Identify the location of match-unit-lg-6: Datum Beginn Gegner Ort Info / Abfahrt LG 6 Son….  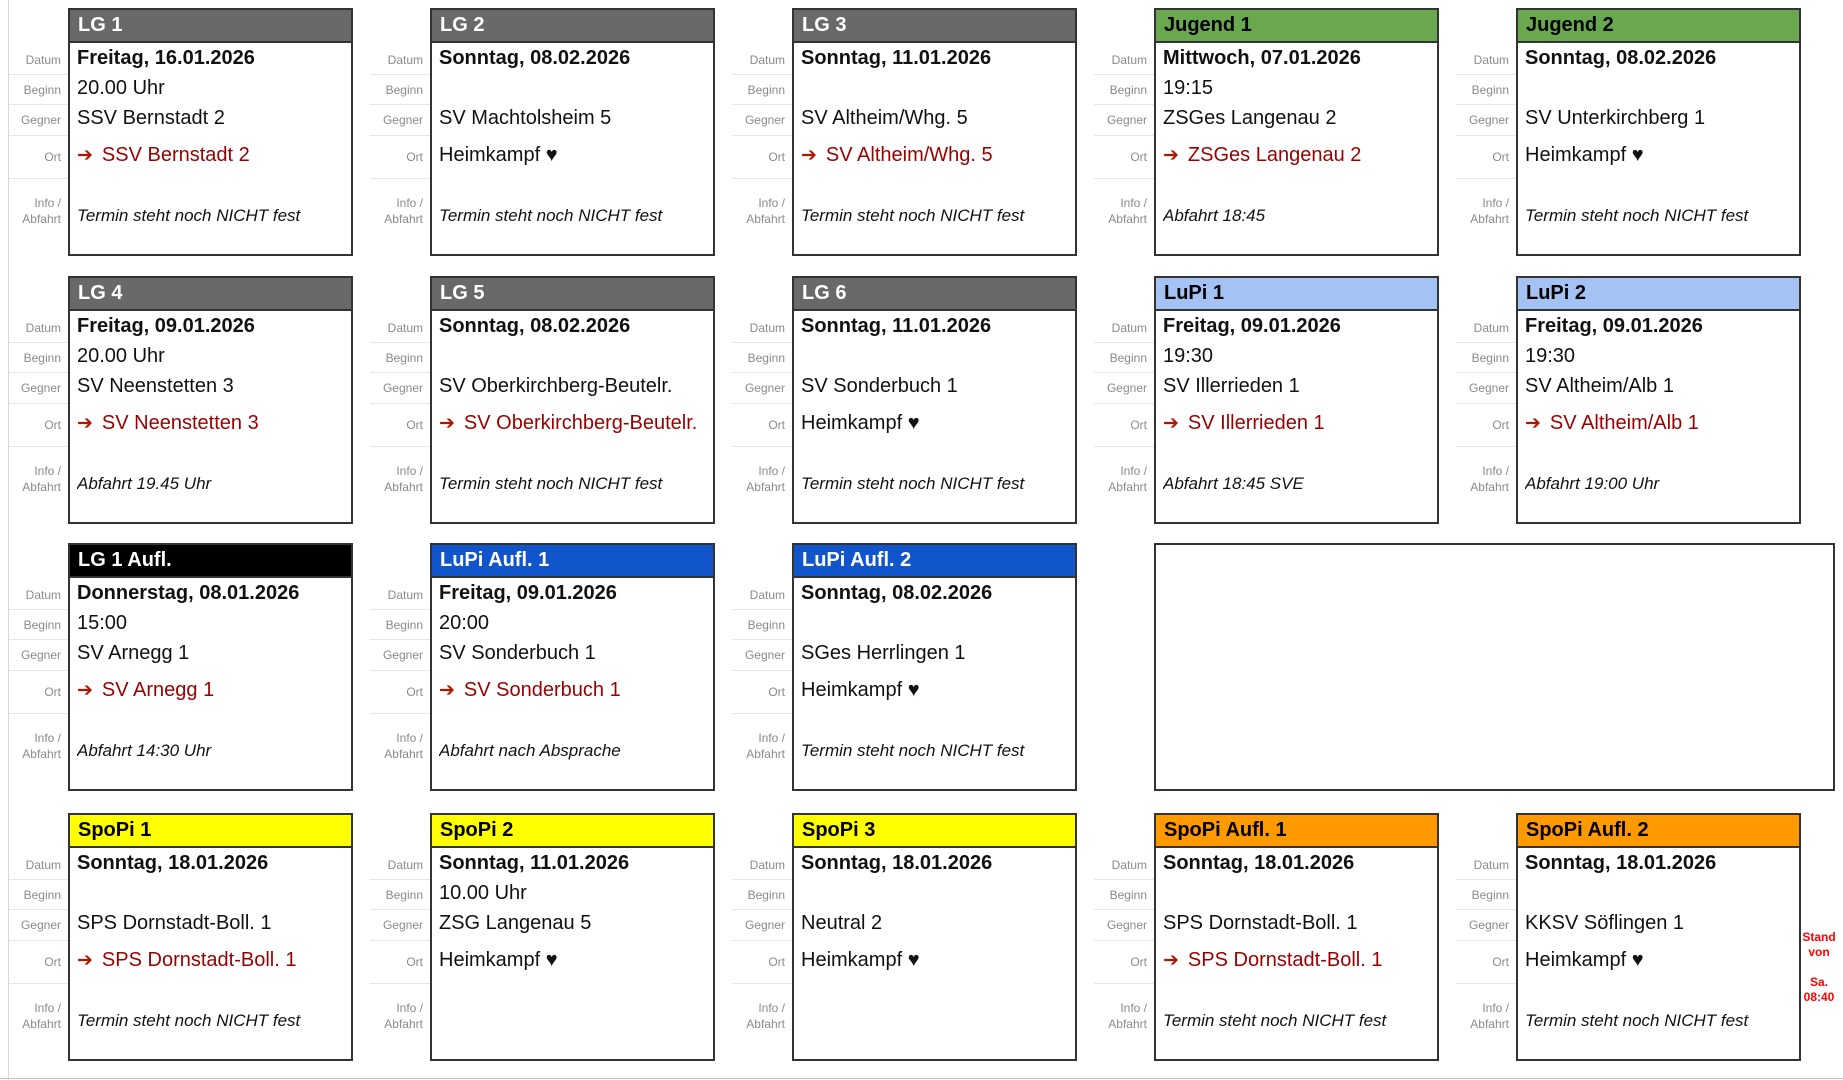
(913, 409).